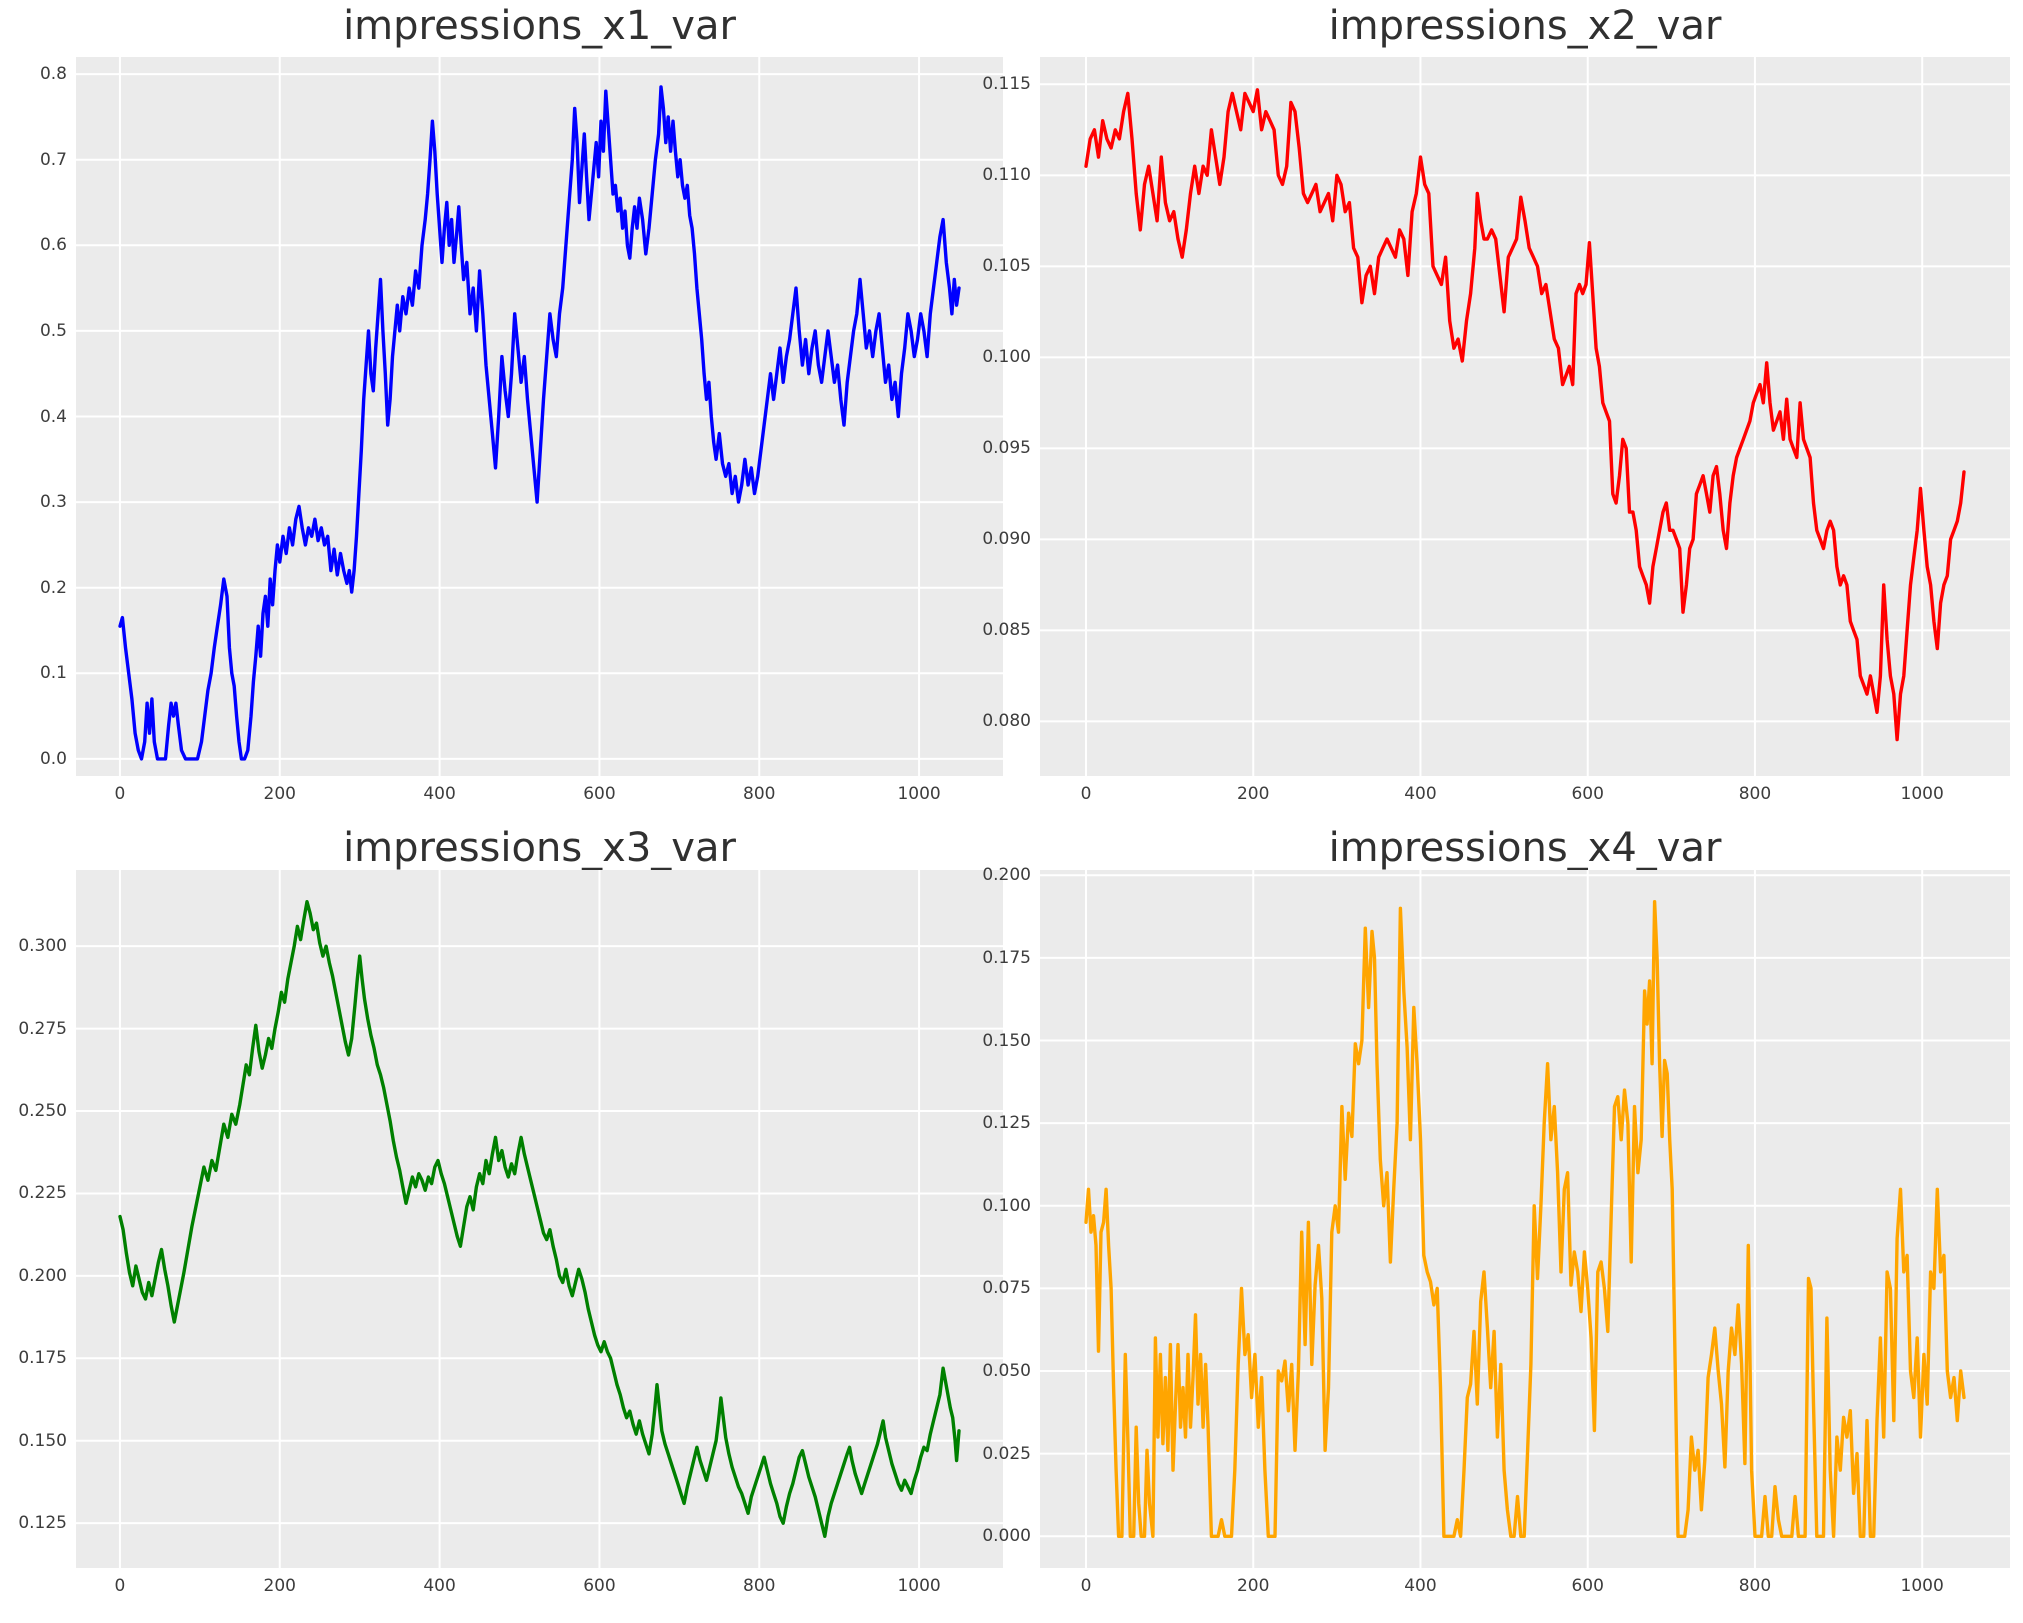  I want to click on chart-title: impressions_x2_var, so click(1525, 26).